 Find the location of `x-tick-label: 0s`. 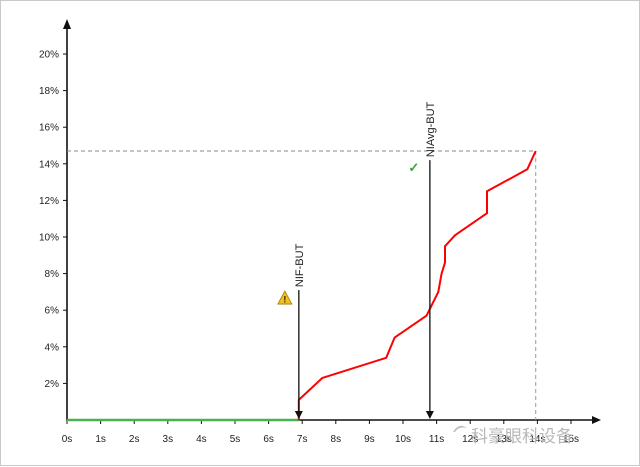

x-tick-label: 0s is located at coordinates (67, 439).